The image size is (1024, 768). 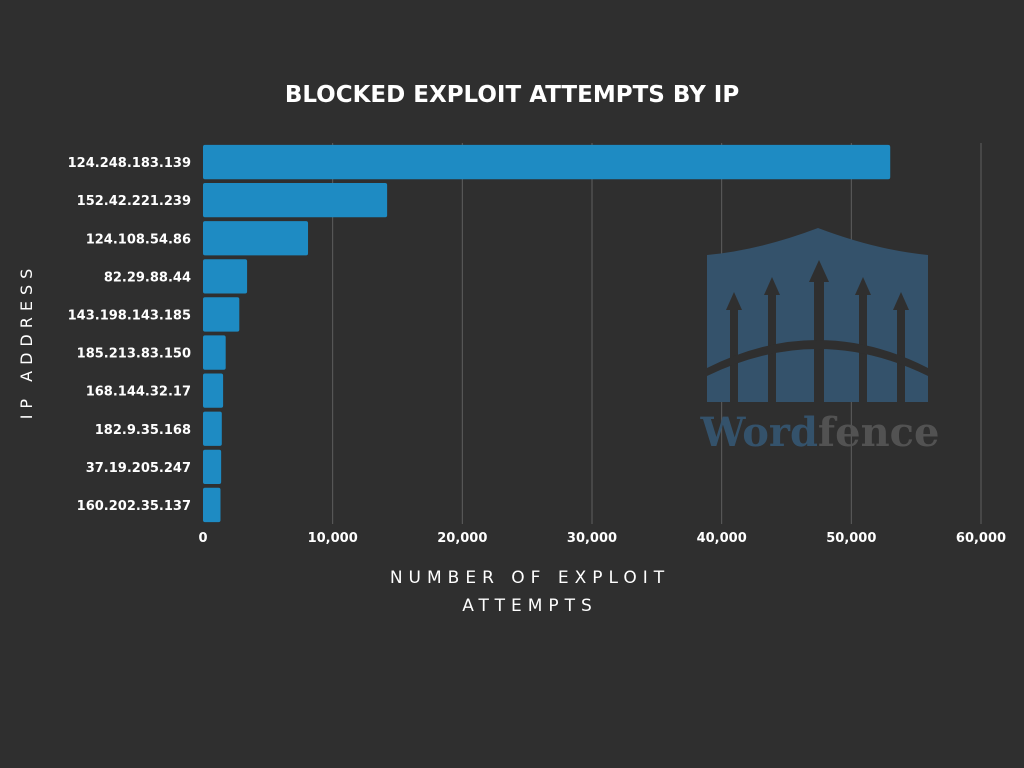 What do you see at coordinates (512, 95) in the screenshot?
I see `chart-title: BLOCKED EXPLOIT ATTEMPTS BY IP` at bounding box center [512, 95].